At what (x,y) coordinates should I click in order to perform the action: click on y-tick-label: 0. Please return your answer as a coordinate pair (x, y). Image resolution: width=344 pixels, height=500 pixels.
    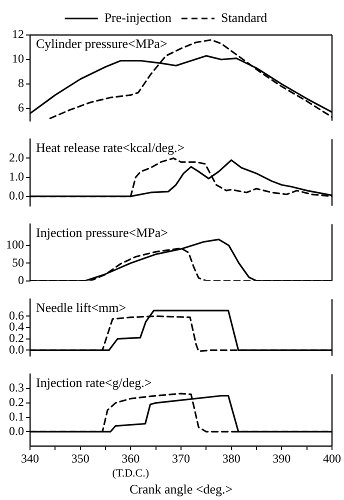
    Looking at the image, I should click on (21, 279).